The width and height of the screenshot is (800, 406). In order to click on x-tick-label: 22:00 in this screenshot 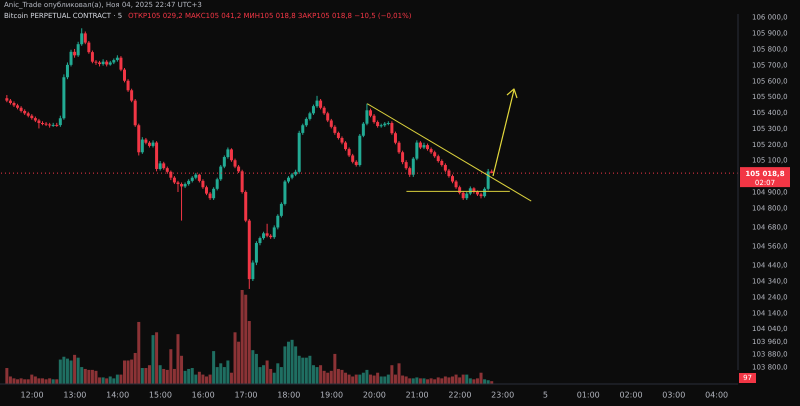, I will do `click(460, 395)`.